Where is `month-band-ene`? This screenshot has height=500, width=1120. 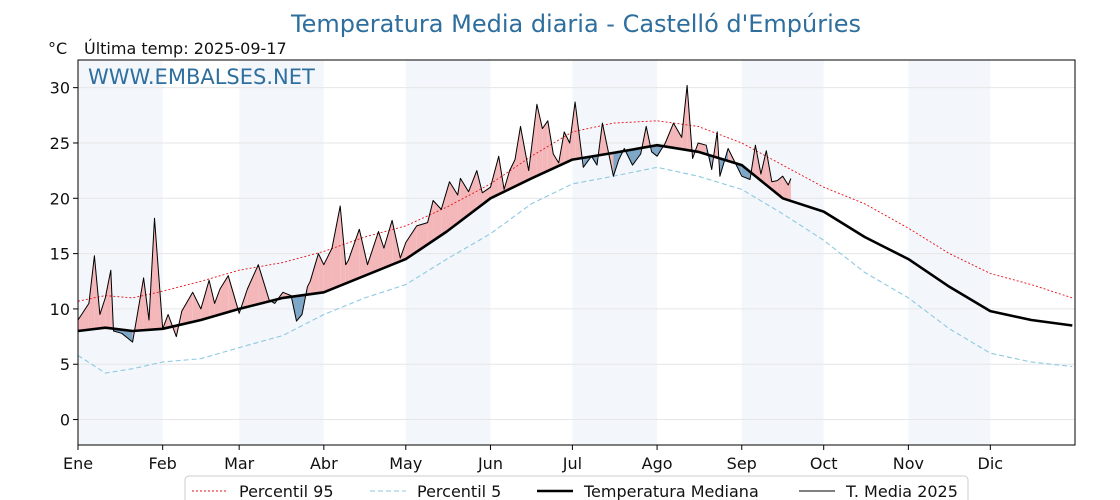 month-band-ene is located at coordinates (120, 252).